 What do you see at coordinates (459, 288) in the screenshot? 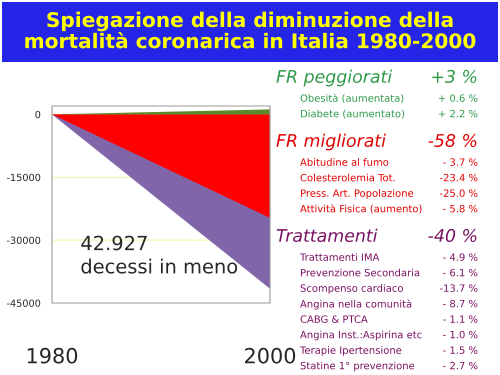
I see `text: -13.7 %` at bounding box center [459, 288].